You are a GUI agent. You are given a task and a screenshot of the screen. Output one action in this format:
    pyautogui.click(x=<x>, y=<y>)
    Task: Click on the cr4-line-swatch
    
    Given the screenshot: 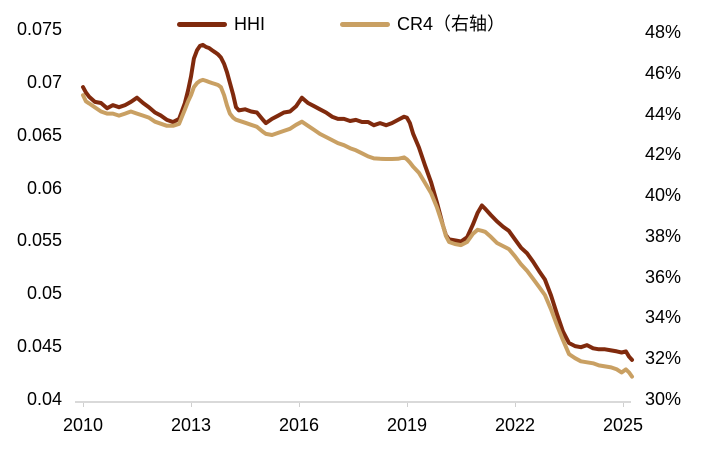 What is the action you would take?
    pyautogui.click(x=365, y=24)
    